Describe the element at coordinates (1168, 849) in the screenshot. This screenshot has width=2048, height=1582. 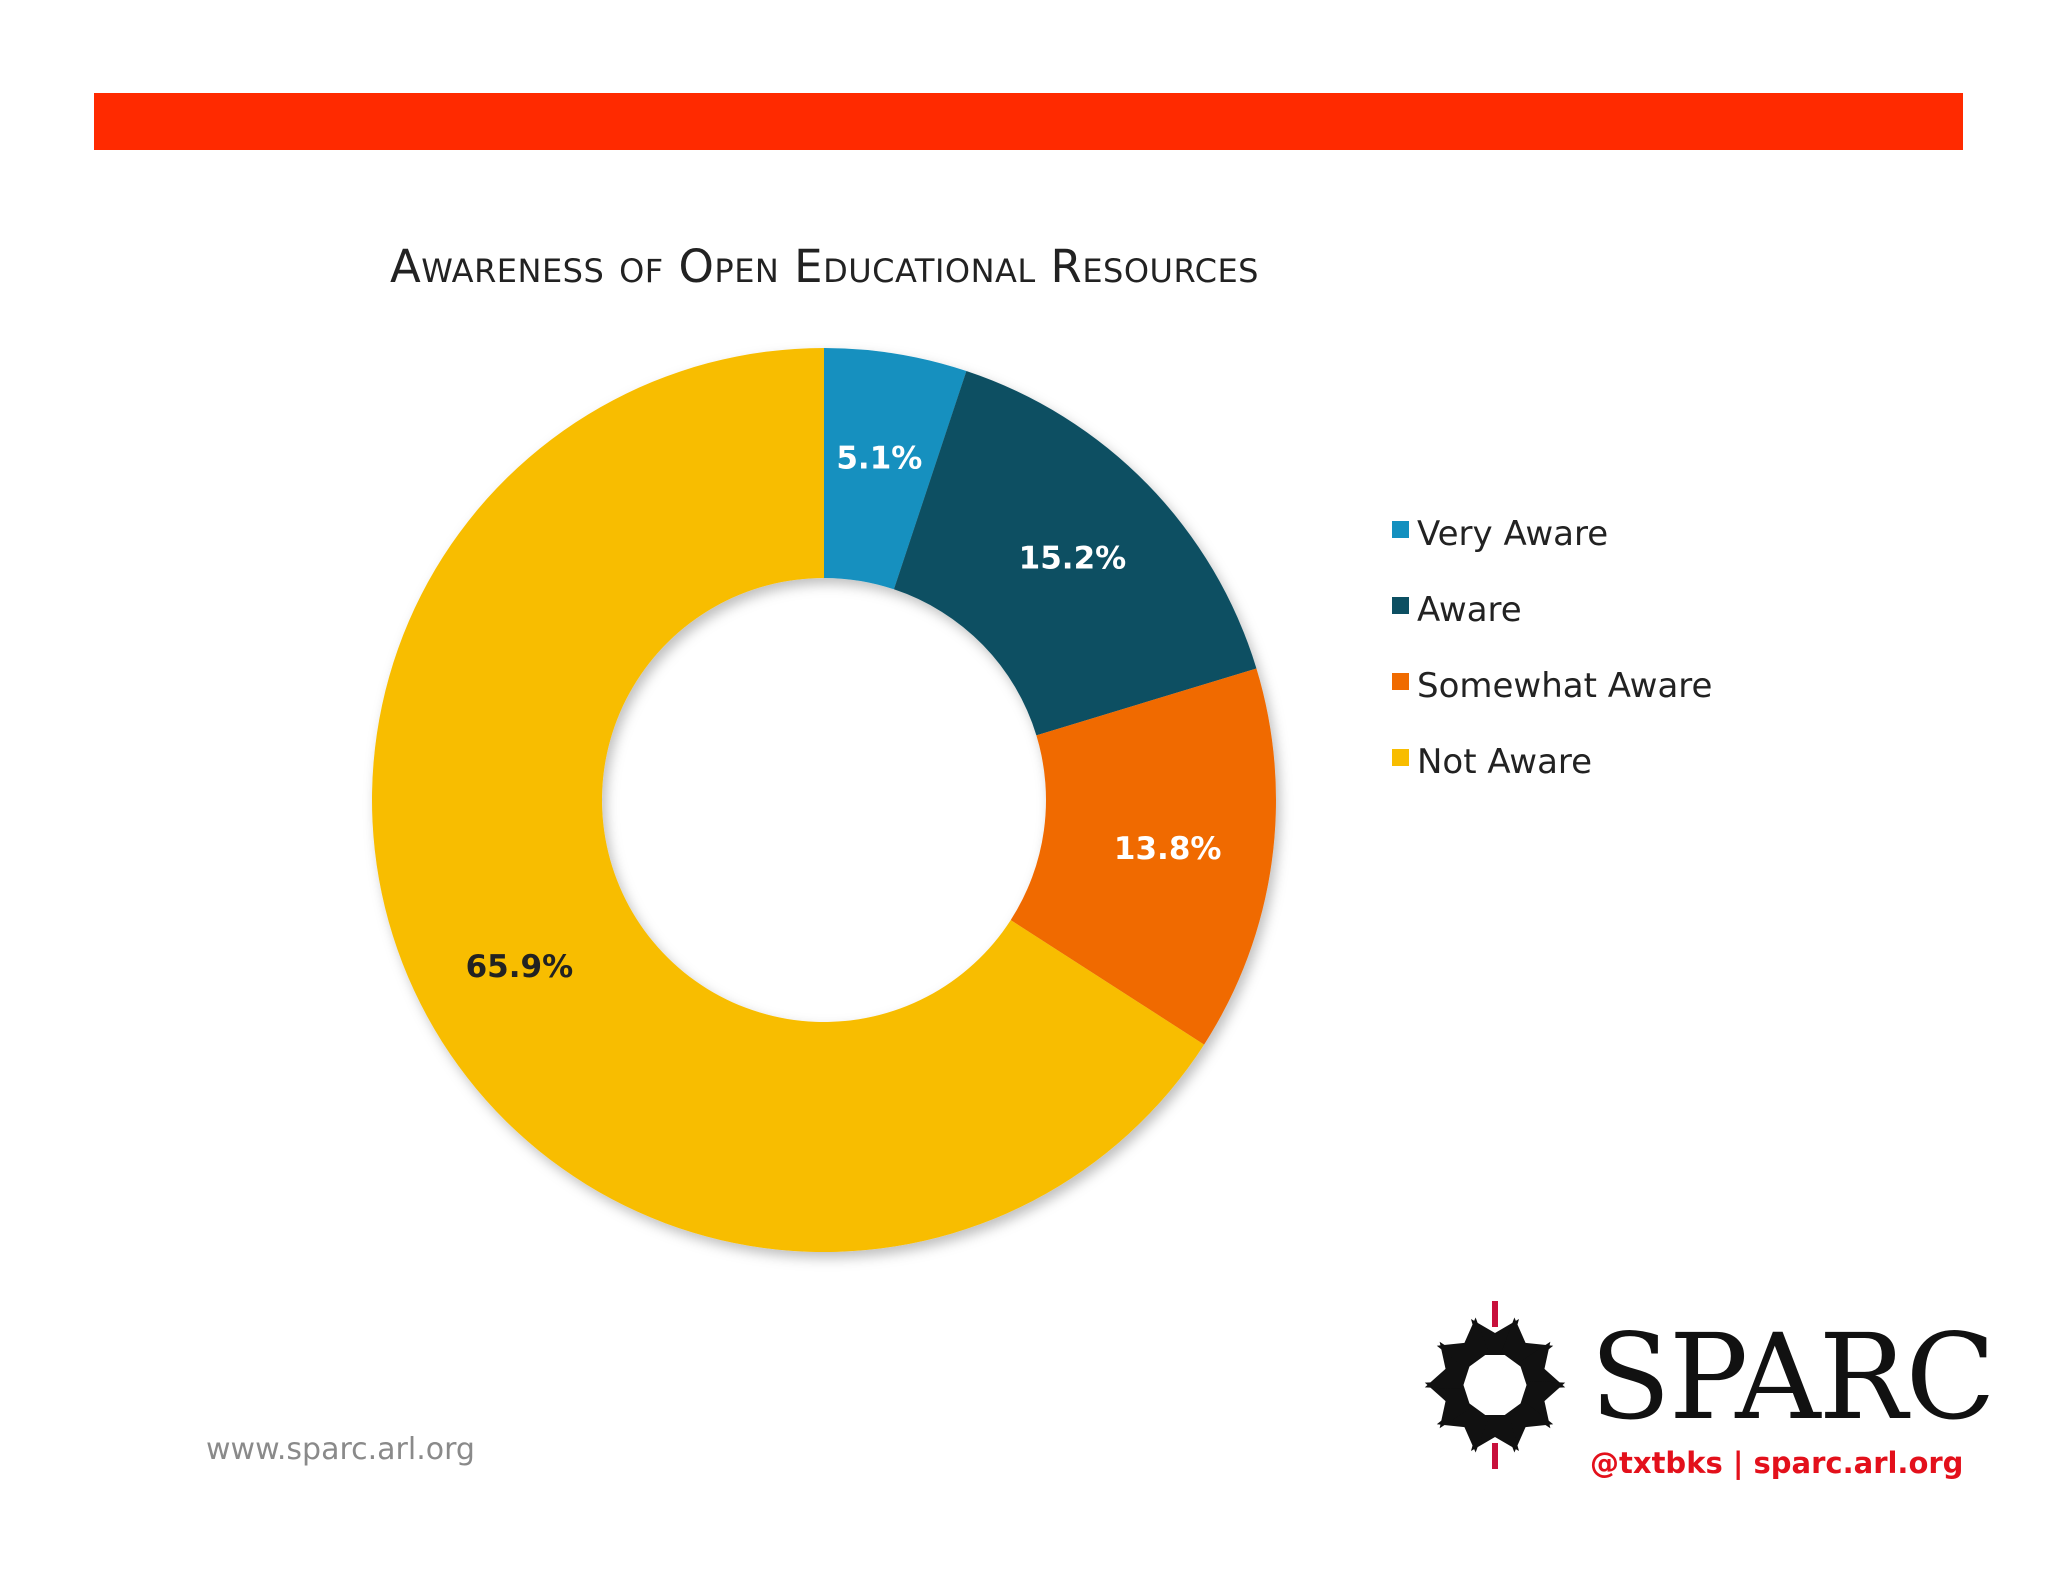
I see `slice-label-somewhat-aware: 13.8%` at that location.